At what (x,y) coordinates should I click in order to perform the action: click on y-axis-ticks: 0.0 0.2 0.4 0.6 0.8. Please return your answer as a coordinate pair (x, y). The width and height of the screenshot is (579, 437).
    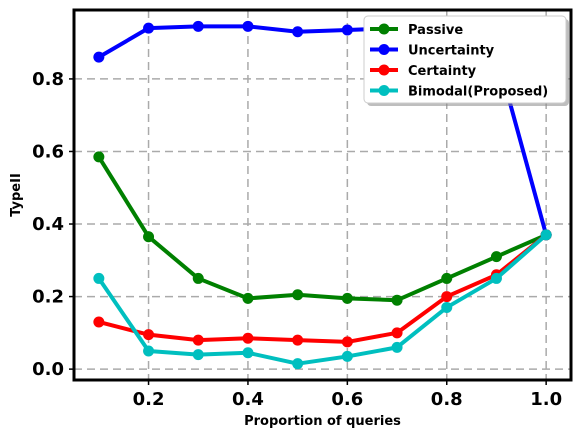
    Looking at the image, I should click on (53, 224).